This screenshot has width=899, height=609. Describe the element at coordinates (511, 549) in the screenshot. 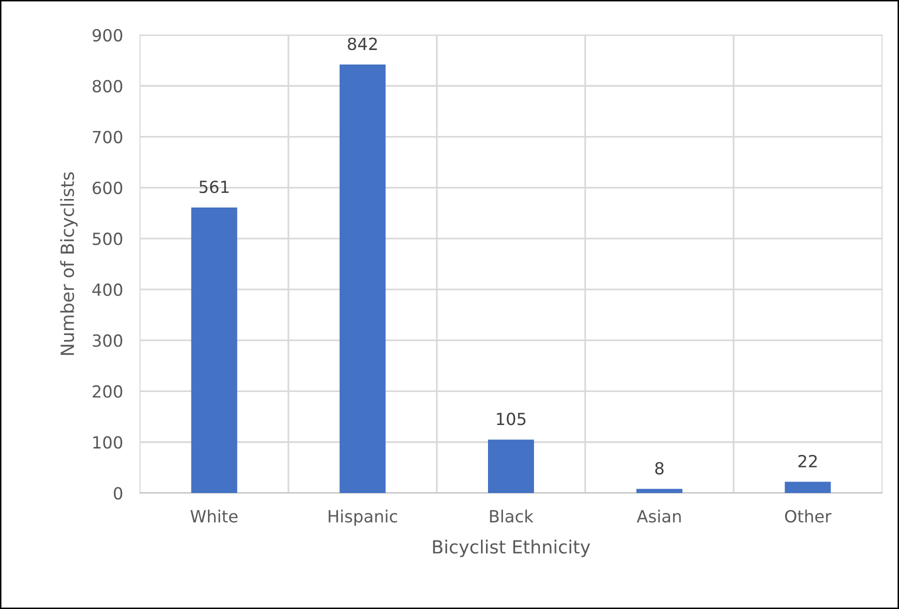

I see `x-axis-title: Bicyclist Ethnicity` at that location.